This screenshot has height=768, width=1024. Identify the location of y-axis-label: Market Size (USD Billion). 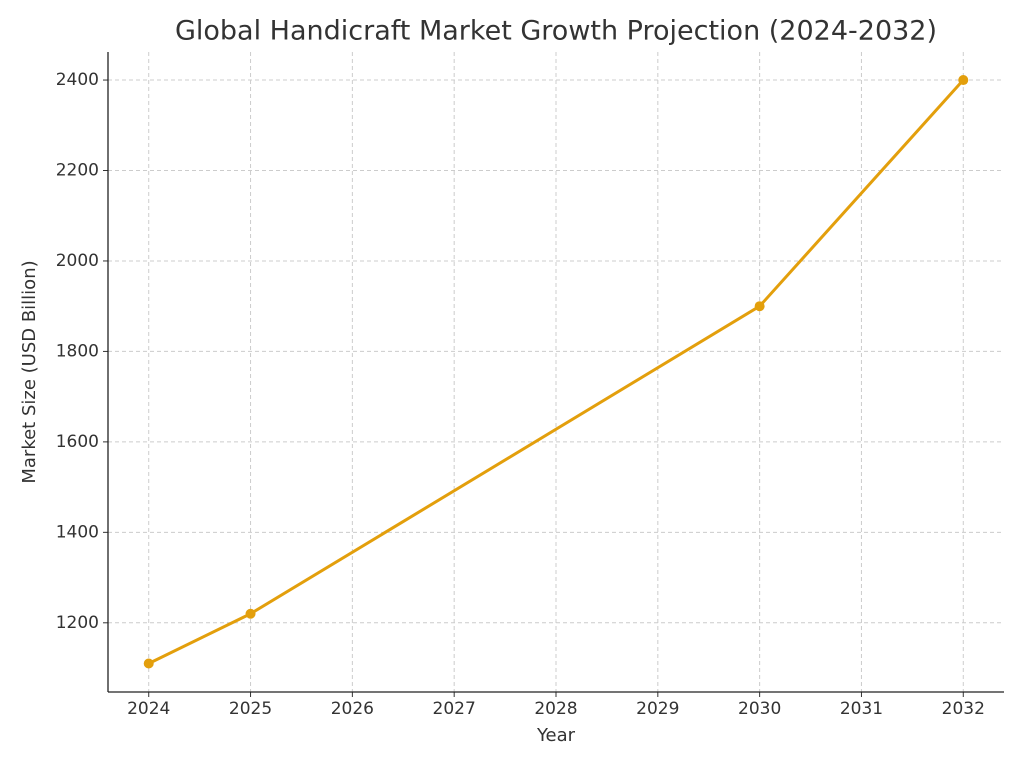
(29, 371).